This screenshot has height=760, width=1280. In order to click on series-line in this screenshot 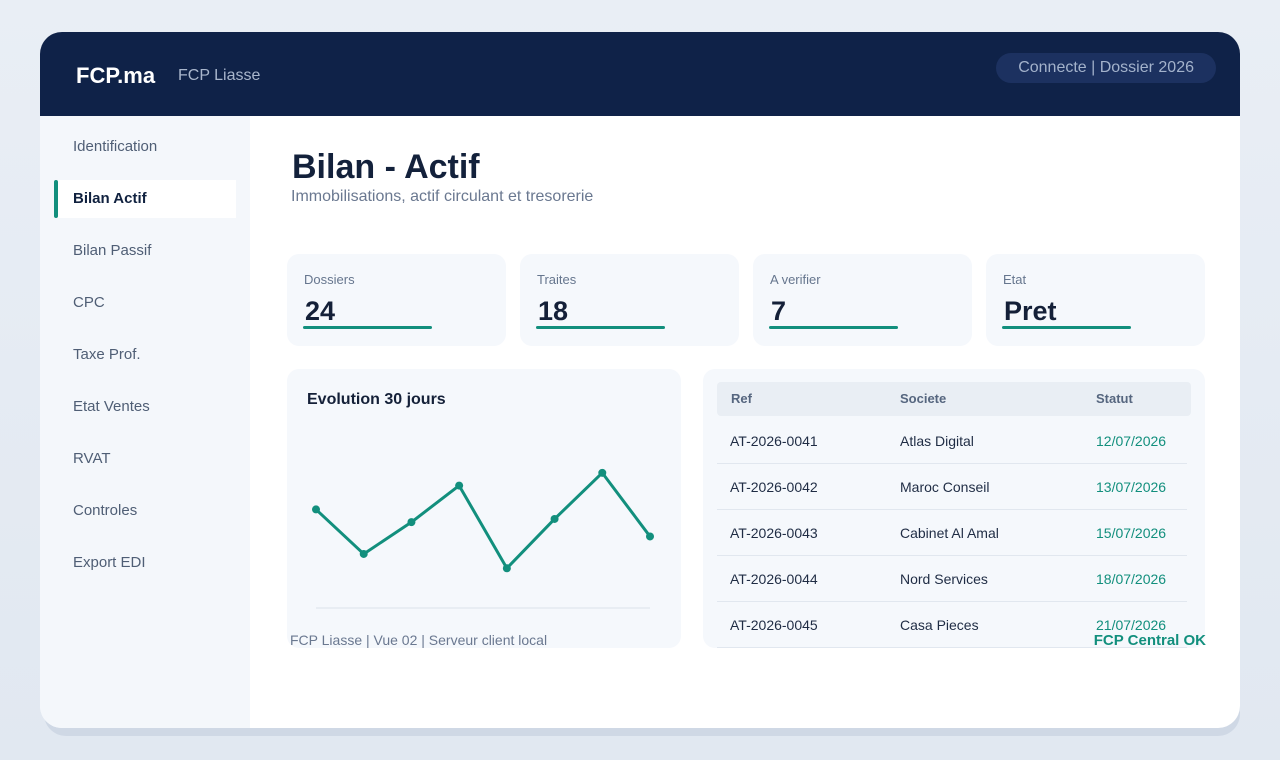, I will do `click(483, 520)`.